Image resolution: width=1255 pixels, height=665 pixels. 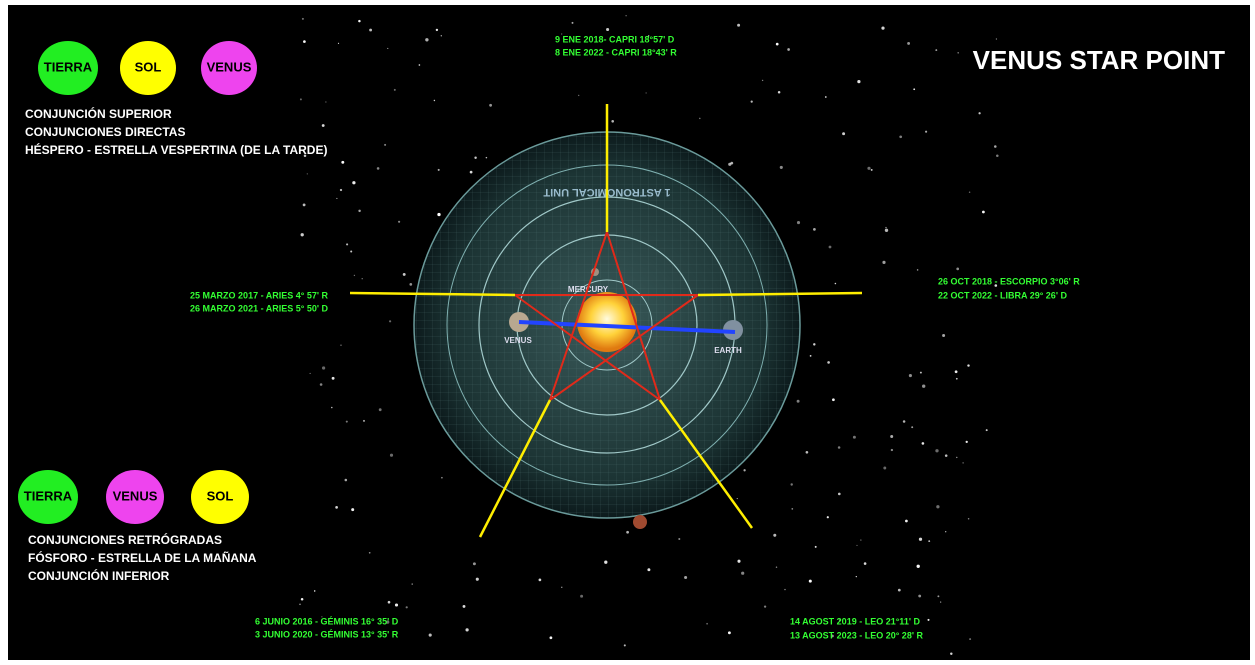 I want to click on pentagram, so click(x=606, y=316).